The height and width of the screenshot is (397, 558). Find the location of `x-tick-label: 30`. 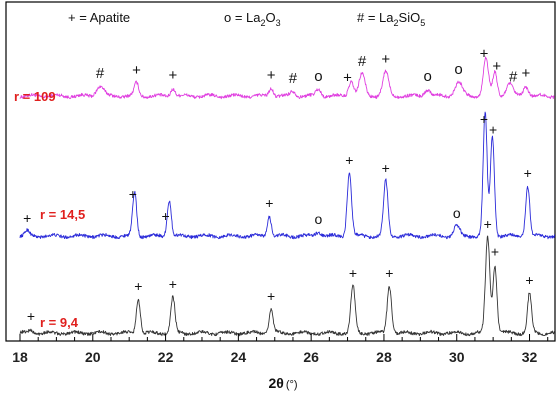

x-tick-label: 30 is located at coordinates (457, 357).